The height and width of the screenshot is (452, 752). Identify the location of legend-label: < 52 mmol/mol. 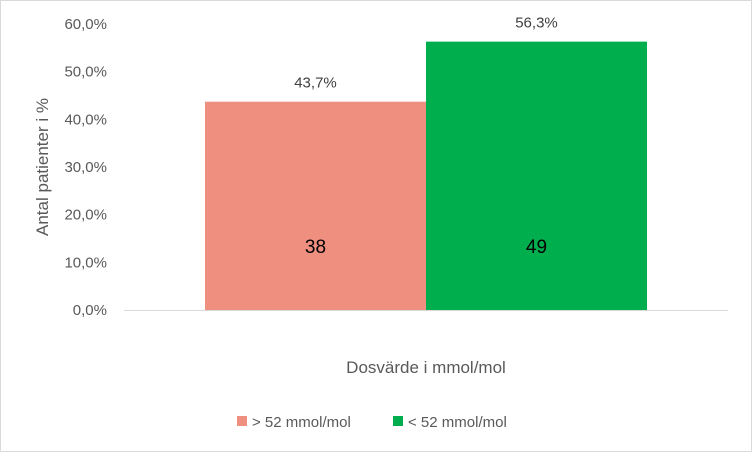
(457, 422).